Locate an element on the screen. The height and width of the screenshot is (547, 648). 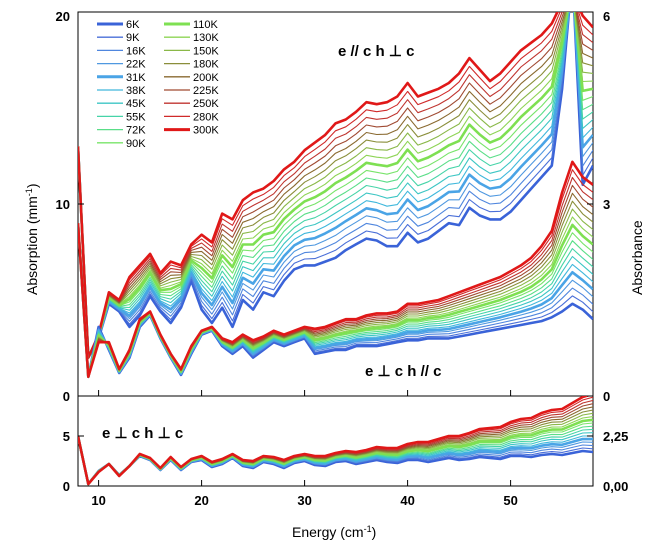
legend-label-38K: 38K is located at coordinates (136, 91).